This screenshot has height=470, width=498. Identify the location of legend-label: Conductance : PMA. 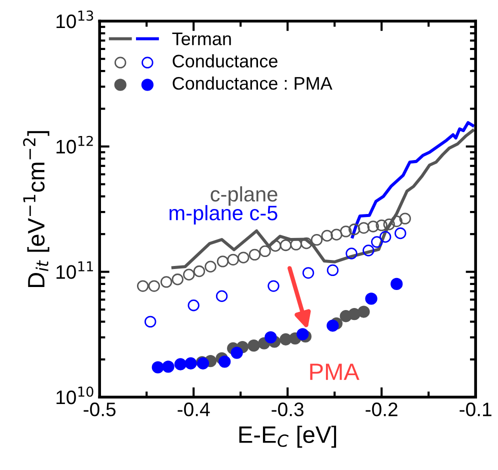
(252, 83).